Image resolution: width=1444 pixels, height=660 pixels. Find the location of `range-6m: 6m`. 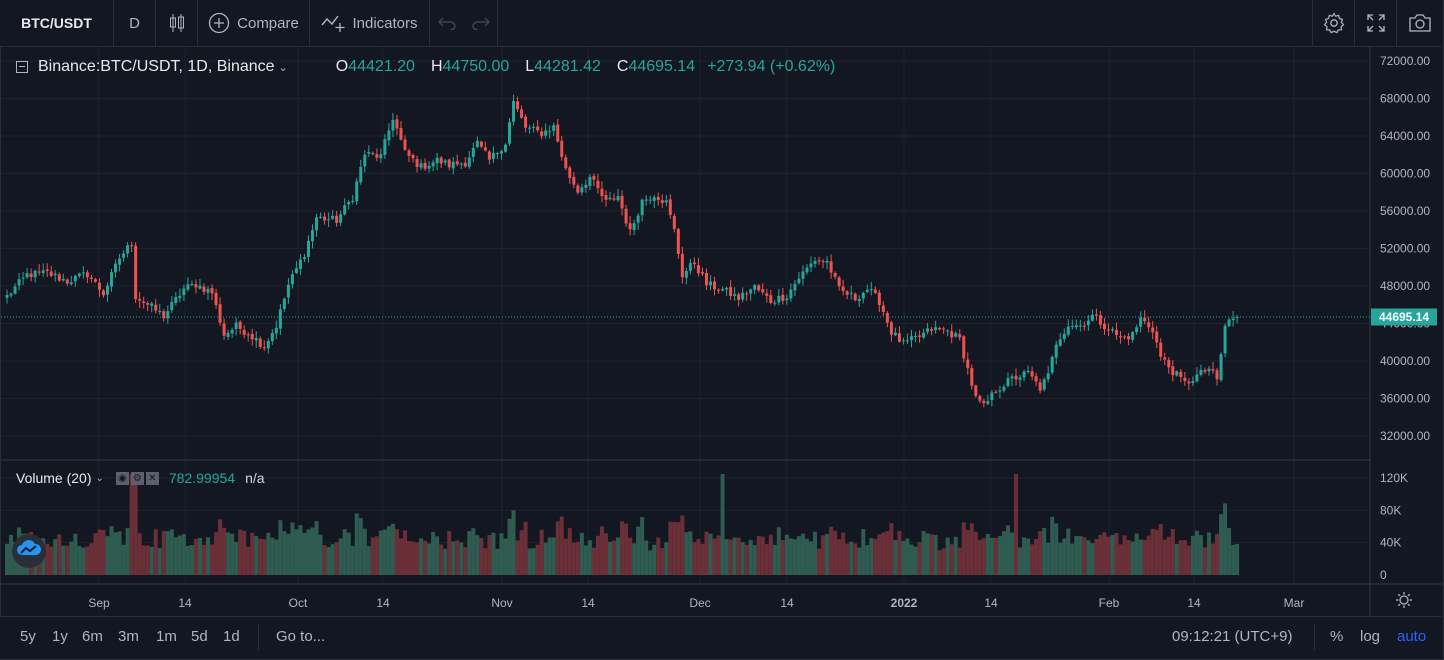

range-6m: 6m is located at coordinates (92, 636).